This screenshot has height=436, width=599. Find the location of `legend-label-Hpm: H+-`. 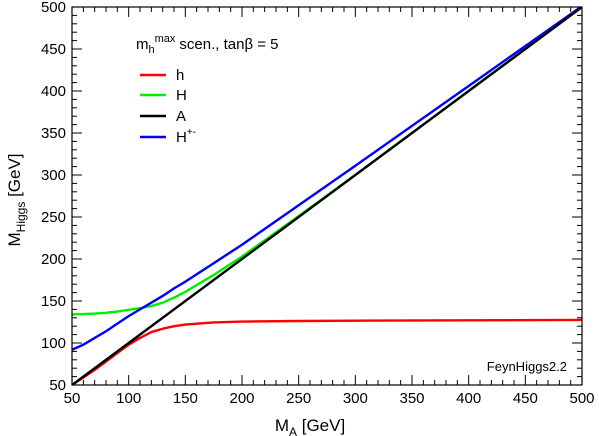

legend-label-Hpm: H+- is located at coordinates (186, 136).